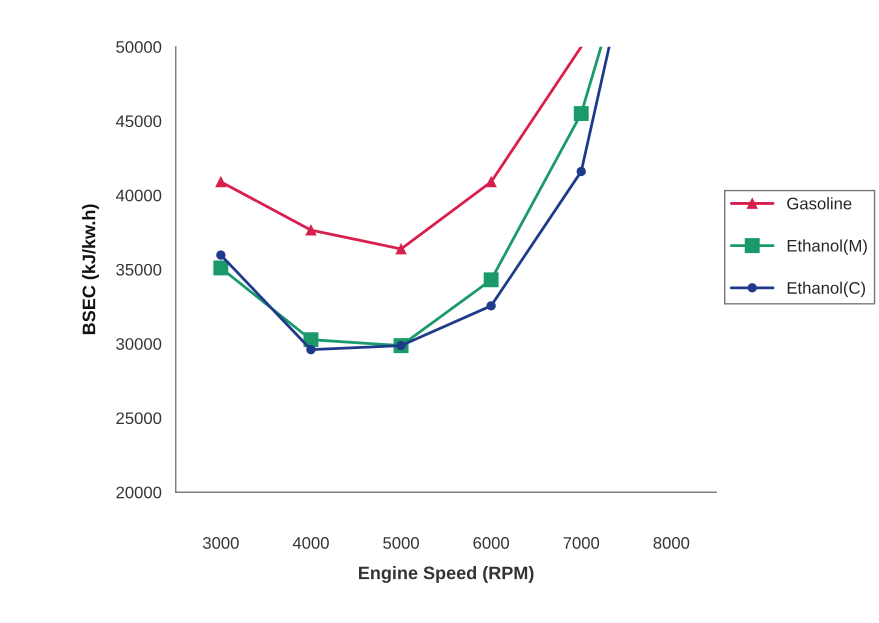  Describe the element at coordinates (139, 418) in the screenshot. I see `y-tick-label: 25000` at that location.